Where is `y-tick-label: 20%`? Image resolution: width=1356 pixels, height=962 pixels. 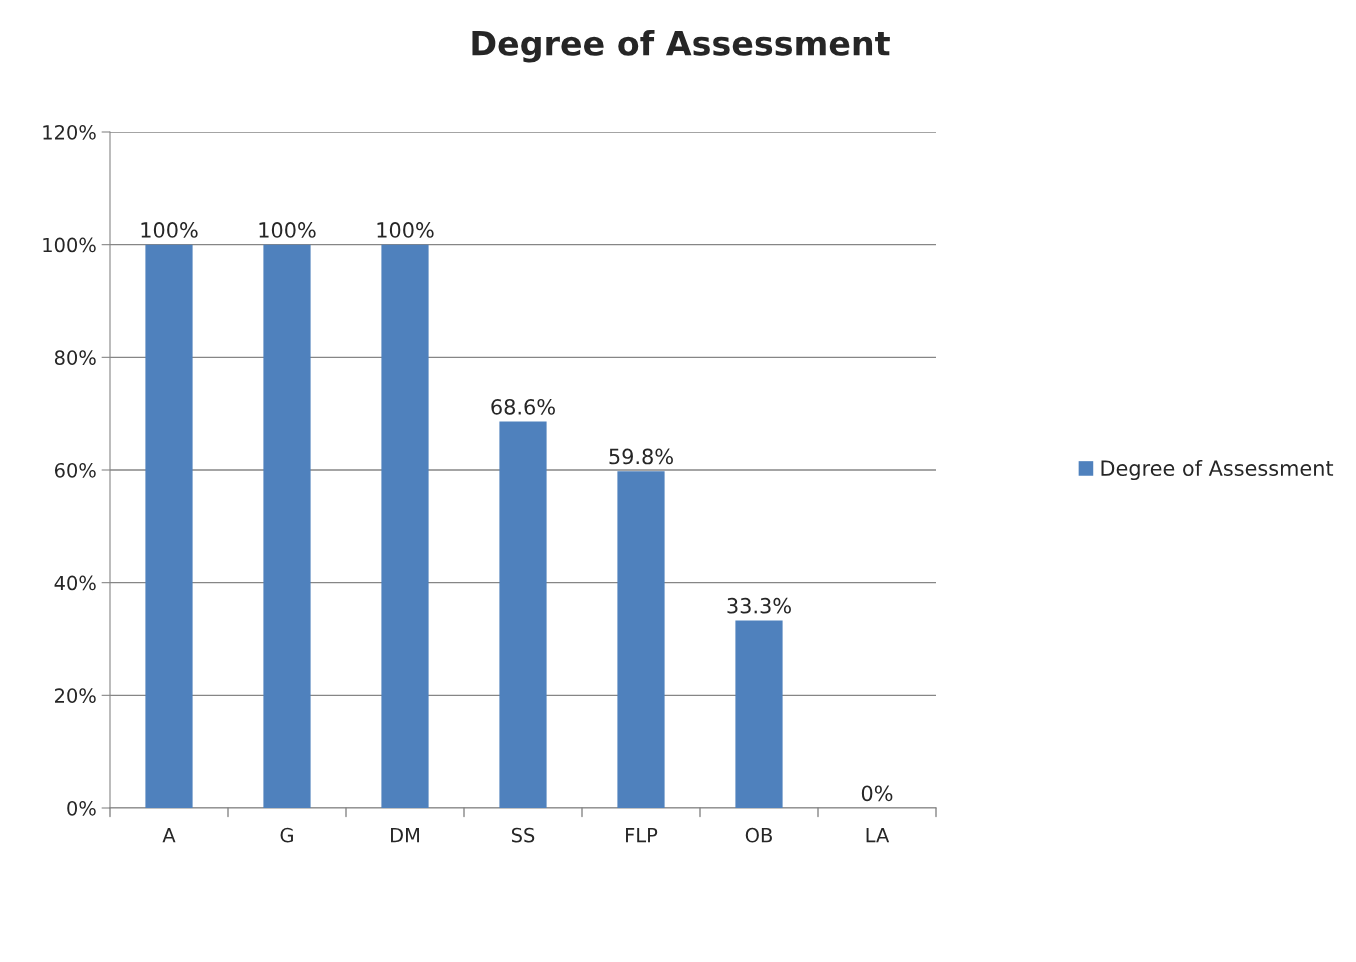 y-tick-label: 20% is located at coordinates (75, 695).